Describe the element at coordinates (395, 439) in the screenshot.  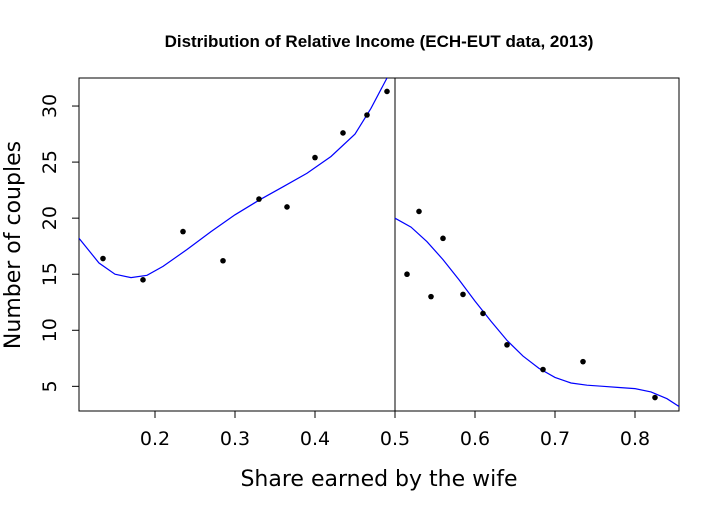
I see `x-tick-label: 0.5` at that location.